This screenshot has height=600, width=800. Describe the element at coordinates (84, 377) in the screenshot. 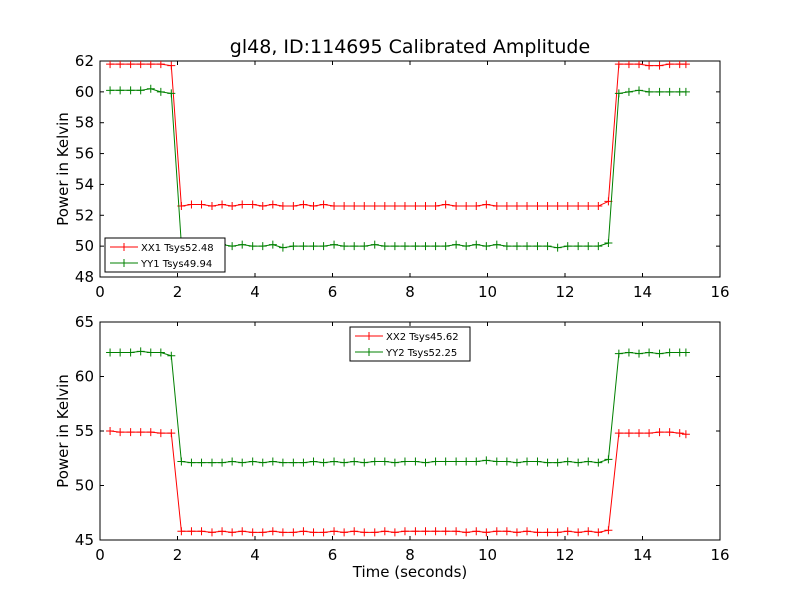

I see `y-tick-label: 60` at that location.